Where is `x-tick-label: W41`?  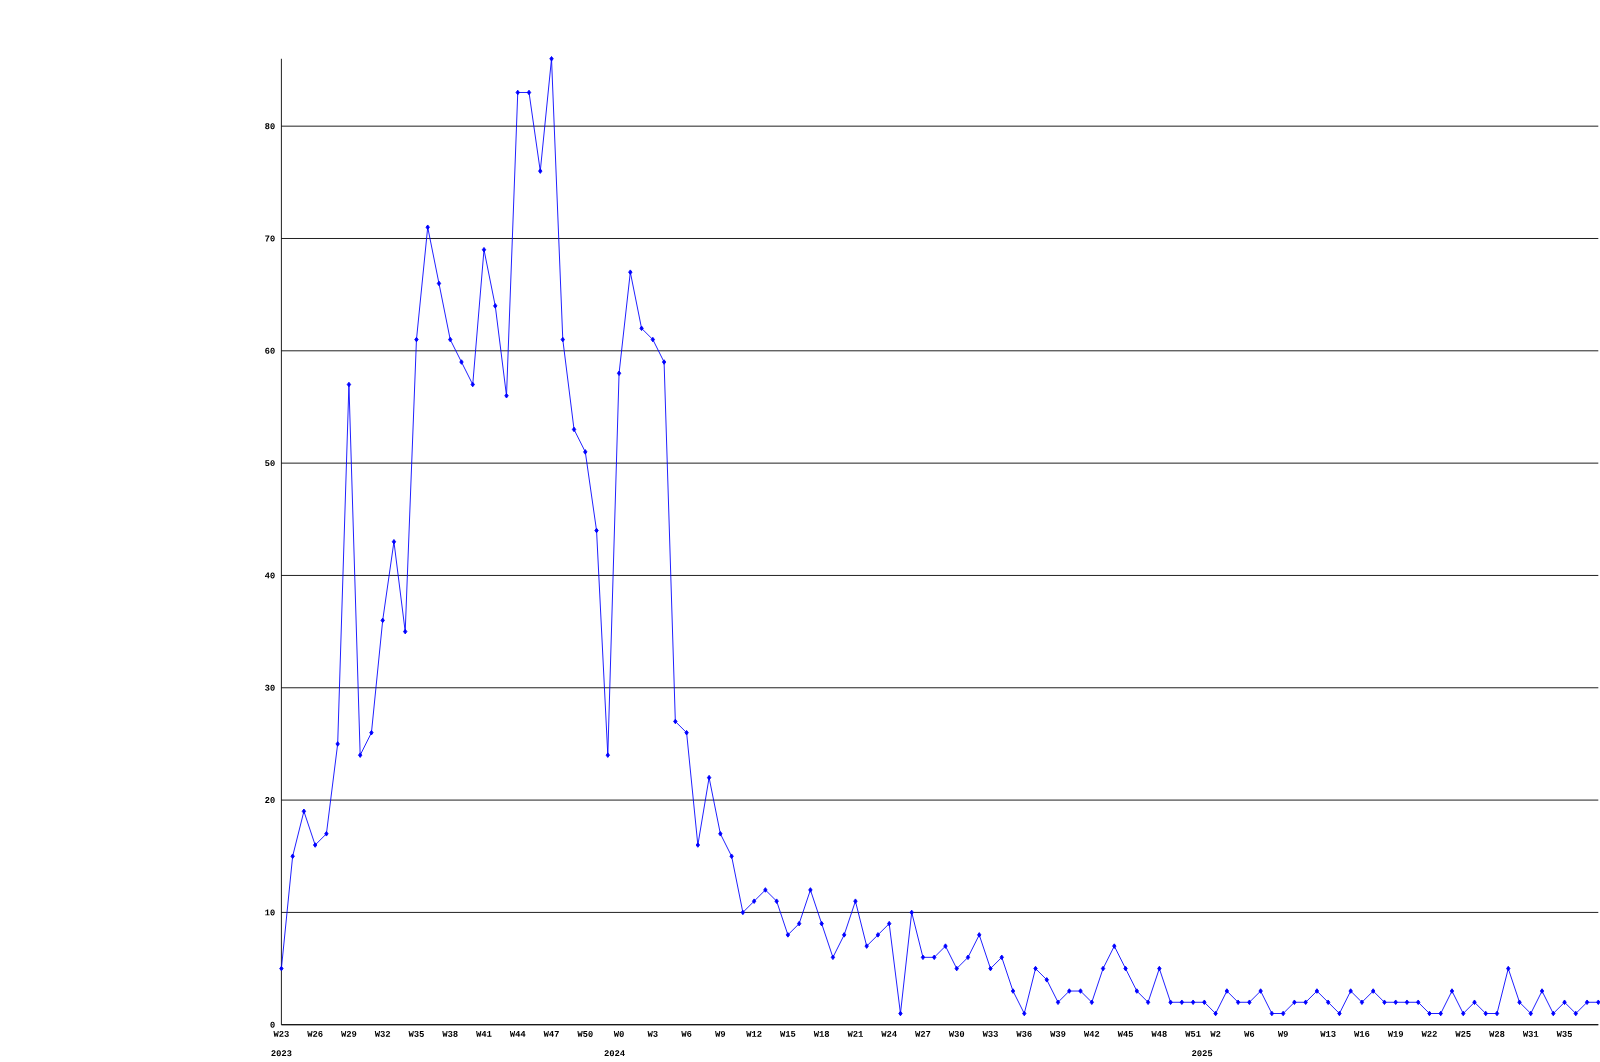
x-tick-label: W41 is located at coordinates (484, 1033).